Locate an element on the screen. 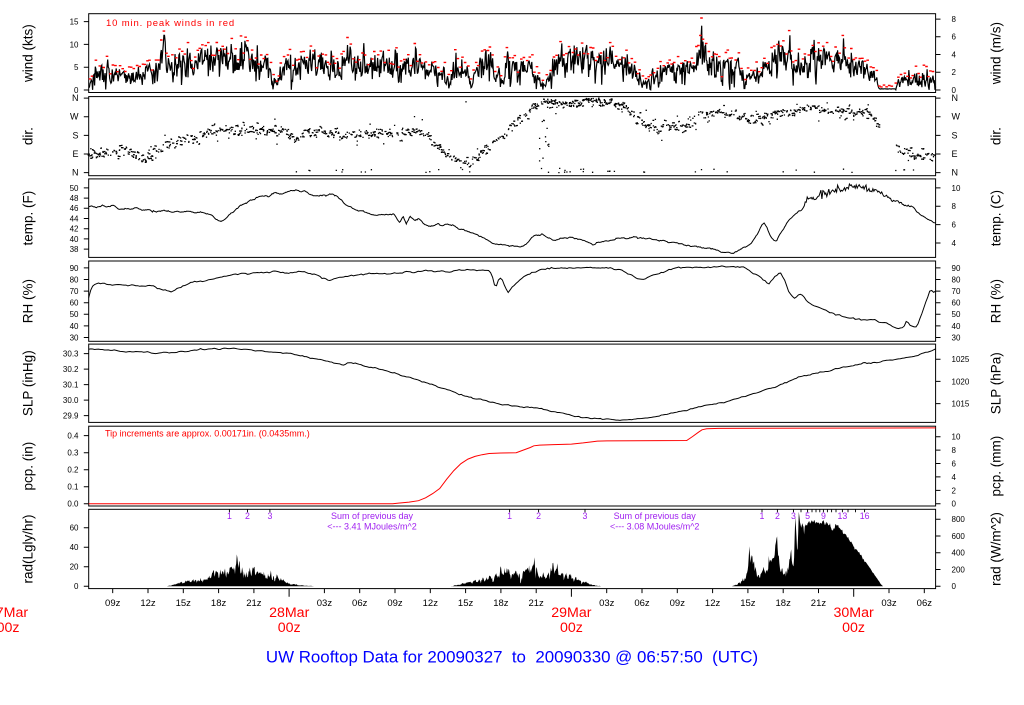 The width and height of the screenshot is (1024, 705). svg-text: 0.2 is located at coordinates (73, 470).